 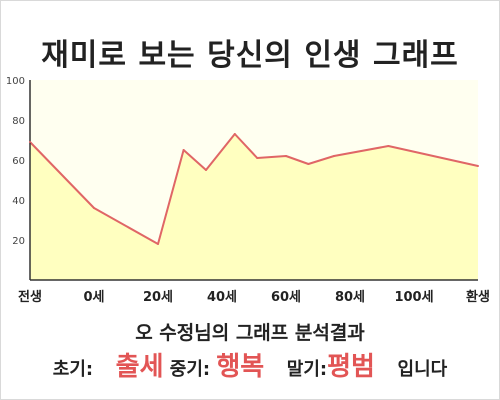 I want to click on early-value: 출세, so click(x=139, y=367).